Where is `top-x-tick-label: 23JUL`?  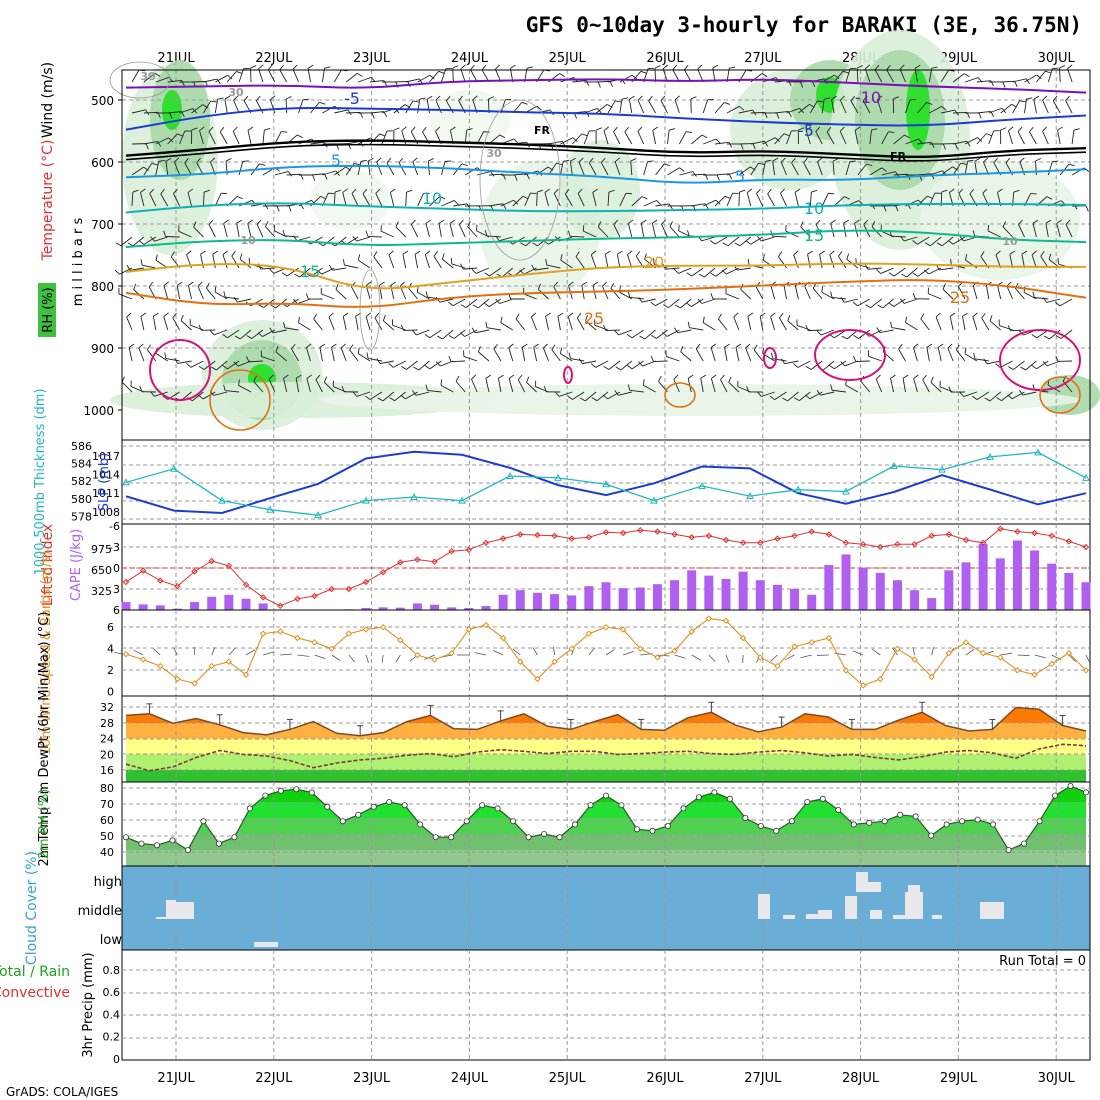
top-x-tick-label: 23JUL is located at coordinates (372, 58).